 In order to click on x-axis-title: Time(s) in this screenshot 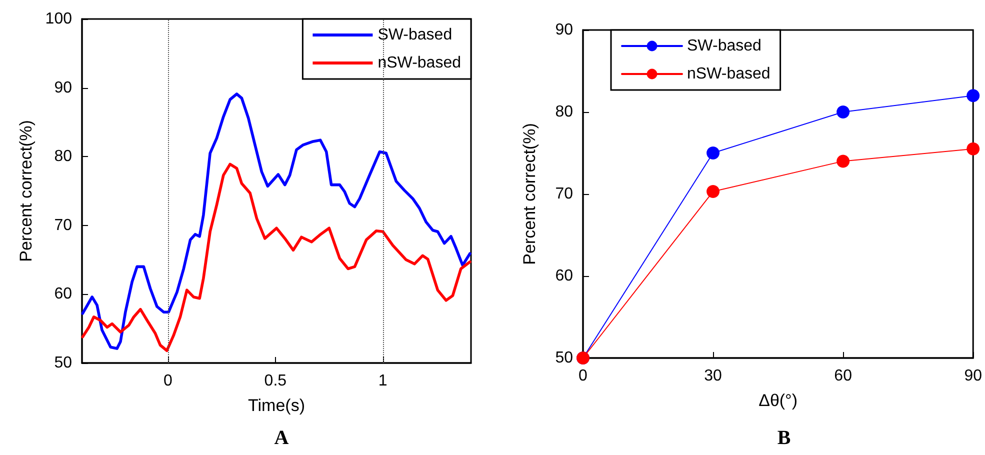, I will do `click(276, 405)`.